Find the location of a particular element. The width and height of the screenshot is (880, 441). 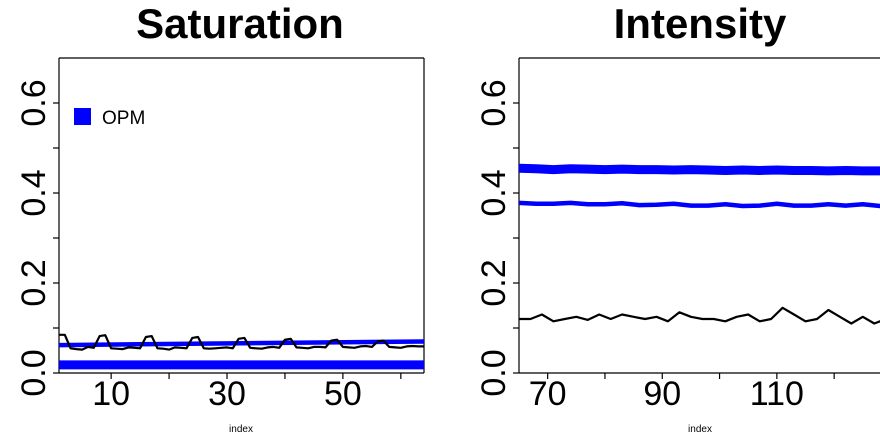

chart-title: Saturation is located at coordinates (240, 23).